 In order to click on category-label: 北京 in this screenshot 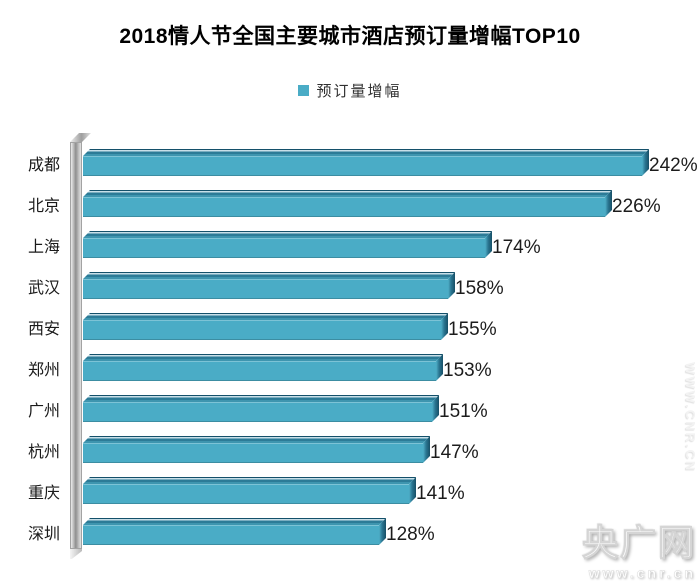, I will do `click(43, 206)`.